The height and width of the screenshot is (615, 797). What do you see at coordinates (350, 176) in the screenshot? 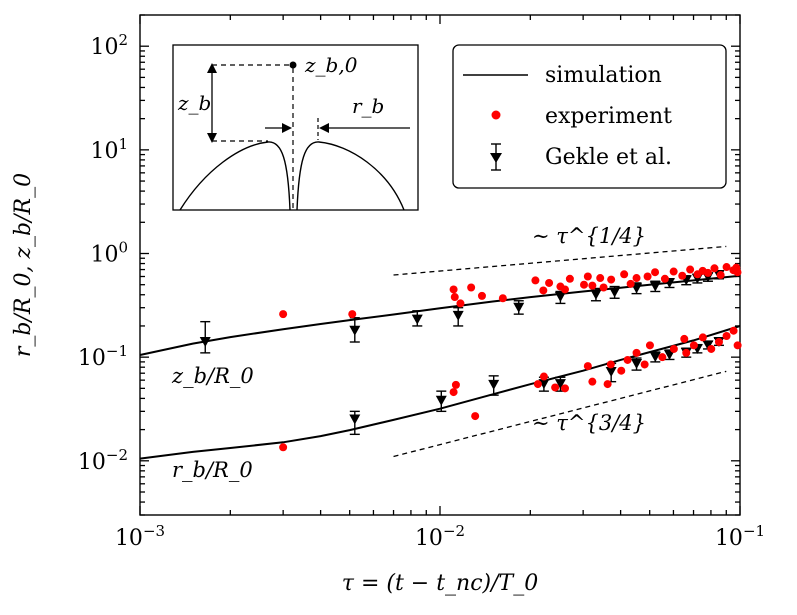
I see `inset-right-lobe` at bounding box center [350, 176].